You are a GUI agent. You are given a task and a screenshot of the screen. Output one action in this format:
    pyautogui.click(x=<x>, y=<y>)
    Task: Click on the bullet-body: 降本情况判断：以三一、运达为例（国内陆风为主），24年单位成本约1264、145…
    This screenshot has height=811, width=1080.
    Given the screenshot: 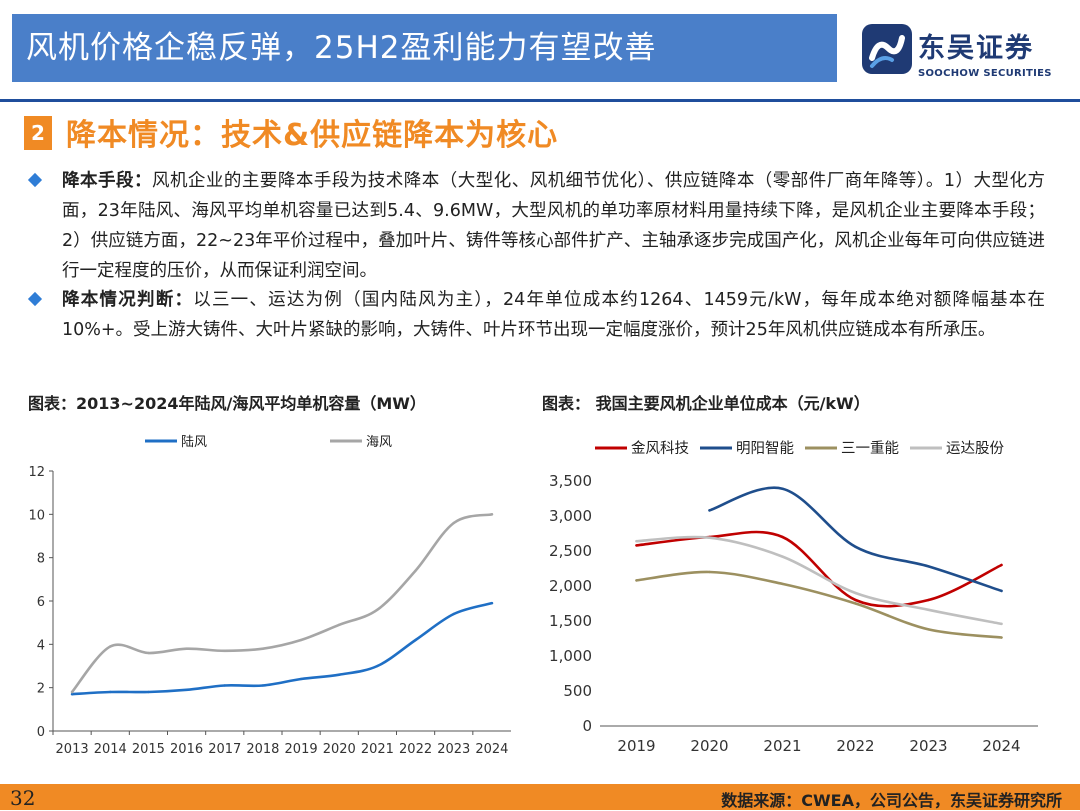 What is the action you would take?
    pyautogui.click(x=553, y=315)
    